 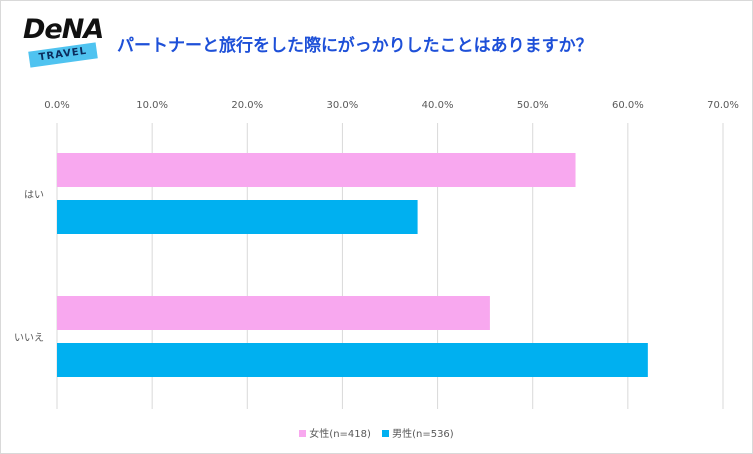 I want to click on x-tick-label: 0.0%, so click(x=56, y=105).